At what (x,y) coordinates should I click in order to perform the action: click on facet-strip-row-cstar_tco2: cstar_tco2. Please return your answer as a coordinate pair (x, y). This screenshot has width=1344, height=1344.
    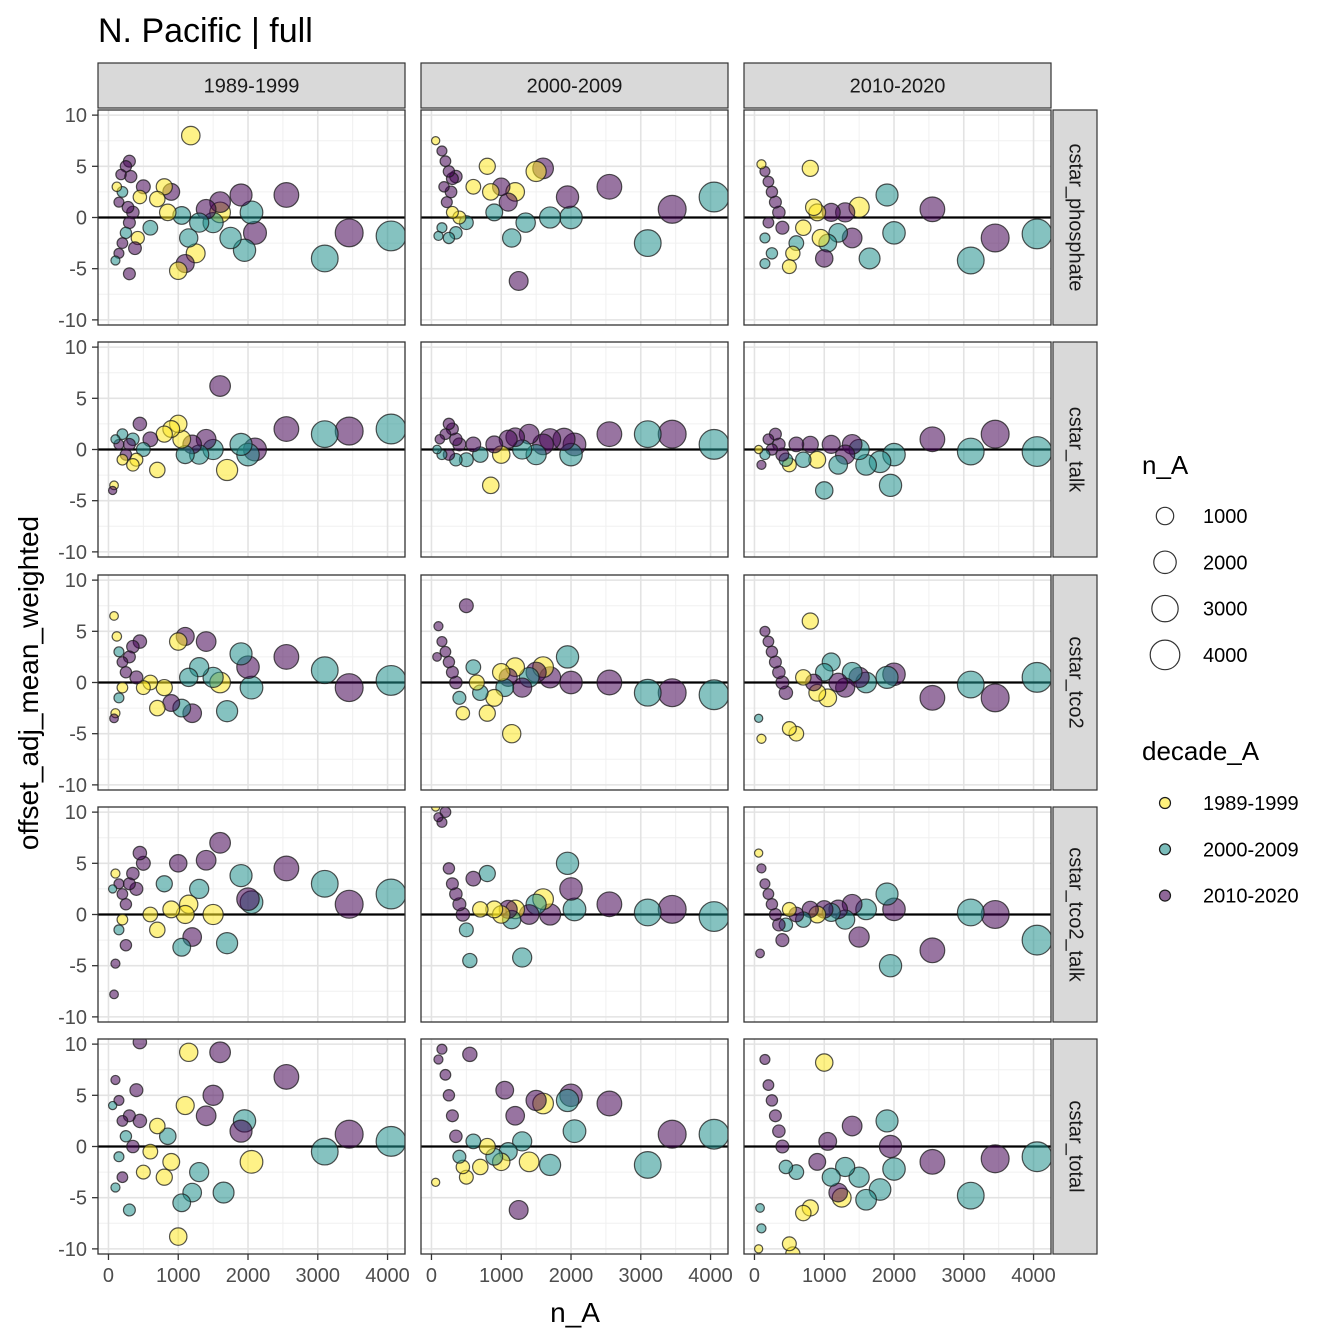
    Looking at the image, I should click on (1075, 682).